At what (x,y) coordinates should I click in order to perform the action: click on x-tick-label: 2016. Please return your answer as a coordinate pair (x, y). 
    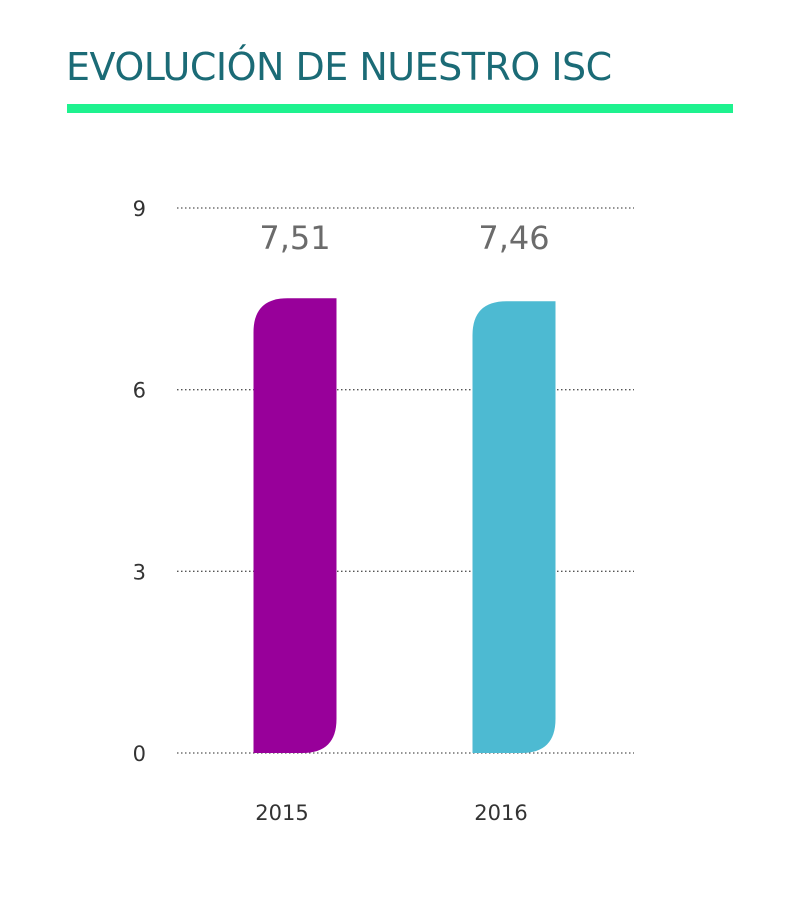
    Looking at the image, I should click on (500, 813).